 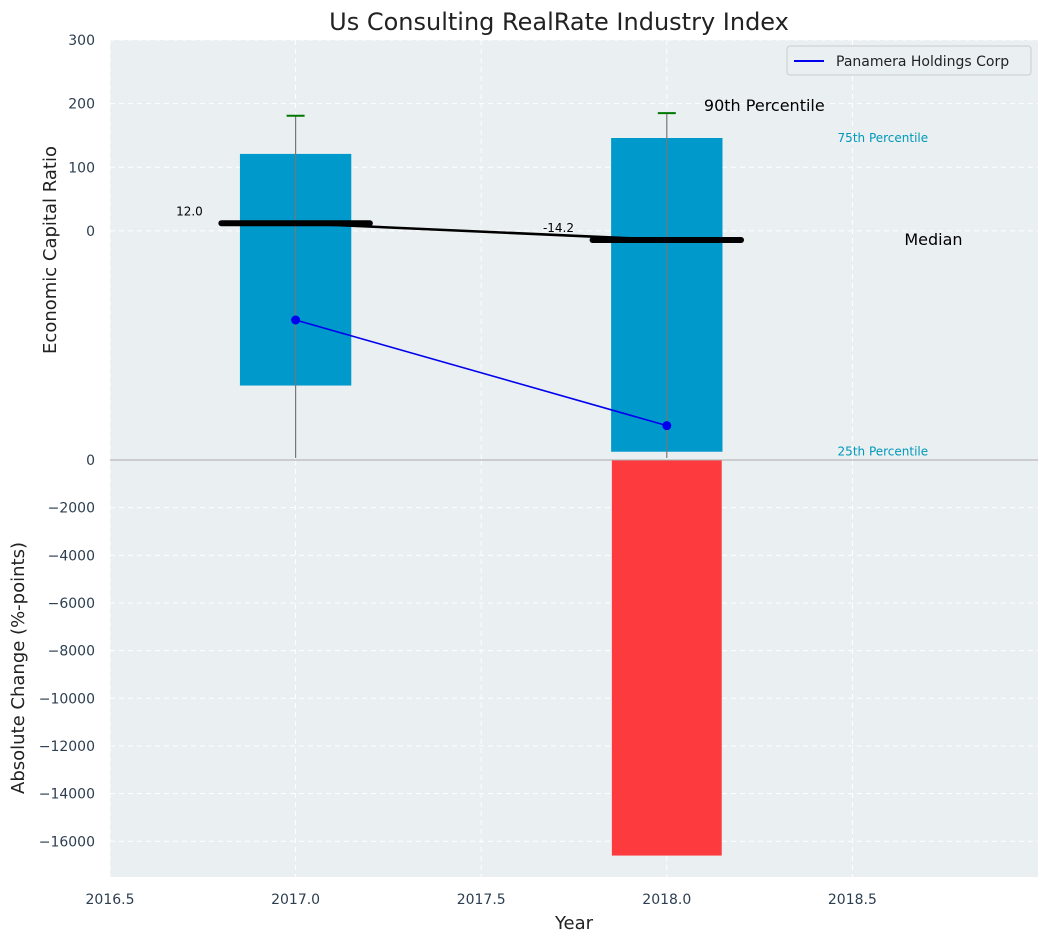 What do you see at coordinates (933, 239) in the screenshot?
I see `median-annotation: Median` at bounding box center [933, 239].